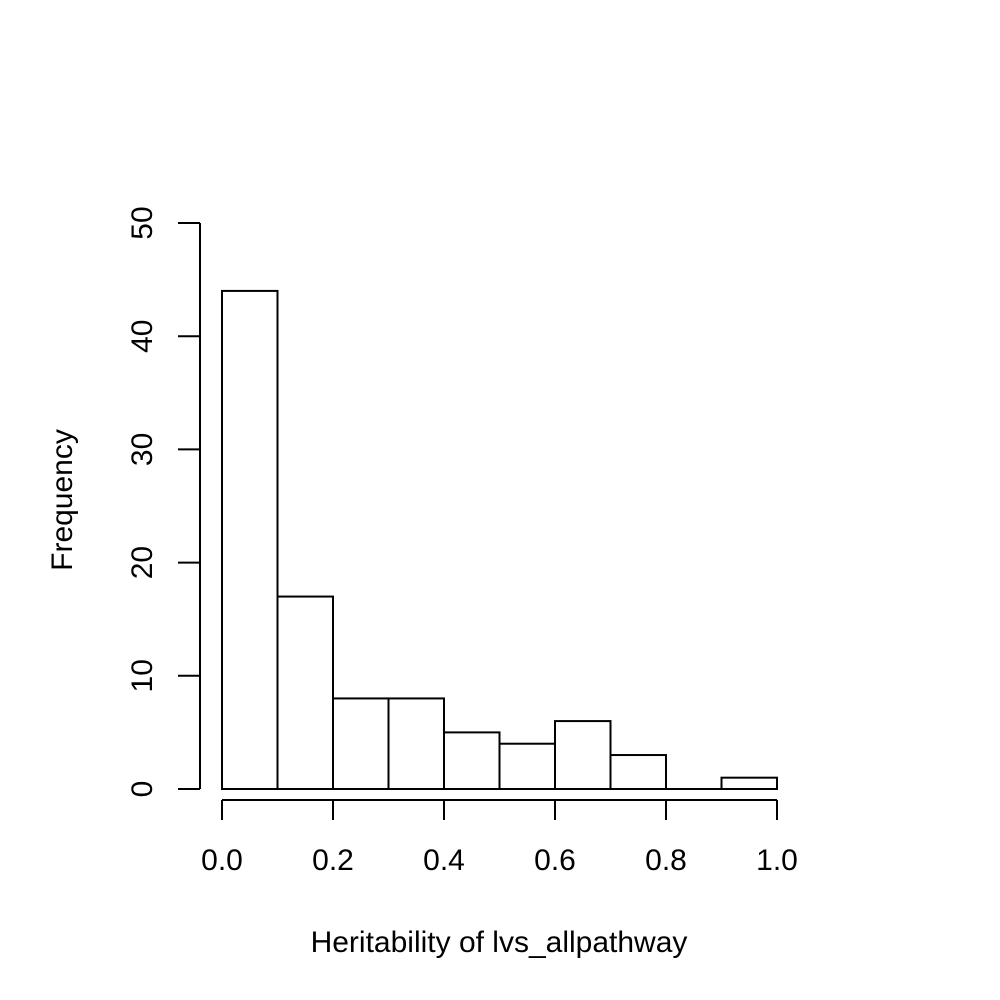 Image resolution: width=1000 pixels, height=1000 pixels. I want to click on y-tick-label-5: 50, so click(142, 222).